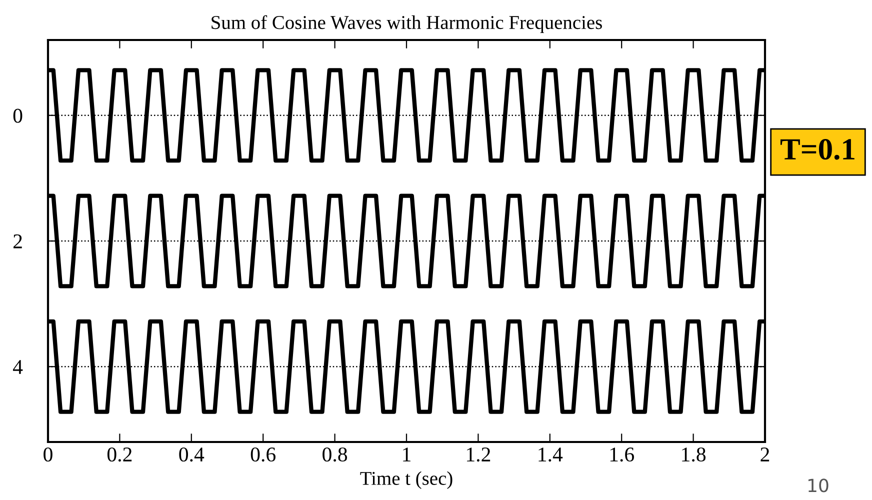 The width and height of the screenshot is (872, 500). What do you see at coordinates (17, 115) in the screenshot?
I see `y-tick-label: 0` at bounding box center [17, 115].